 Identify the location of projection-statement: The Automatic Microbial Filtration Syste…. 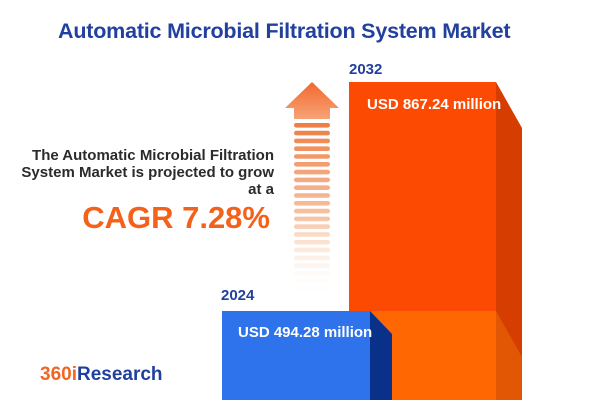
(137, 172).